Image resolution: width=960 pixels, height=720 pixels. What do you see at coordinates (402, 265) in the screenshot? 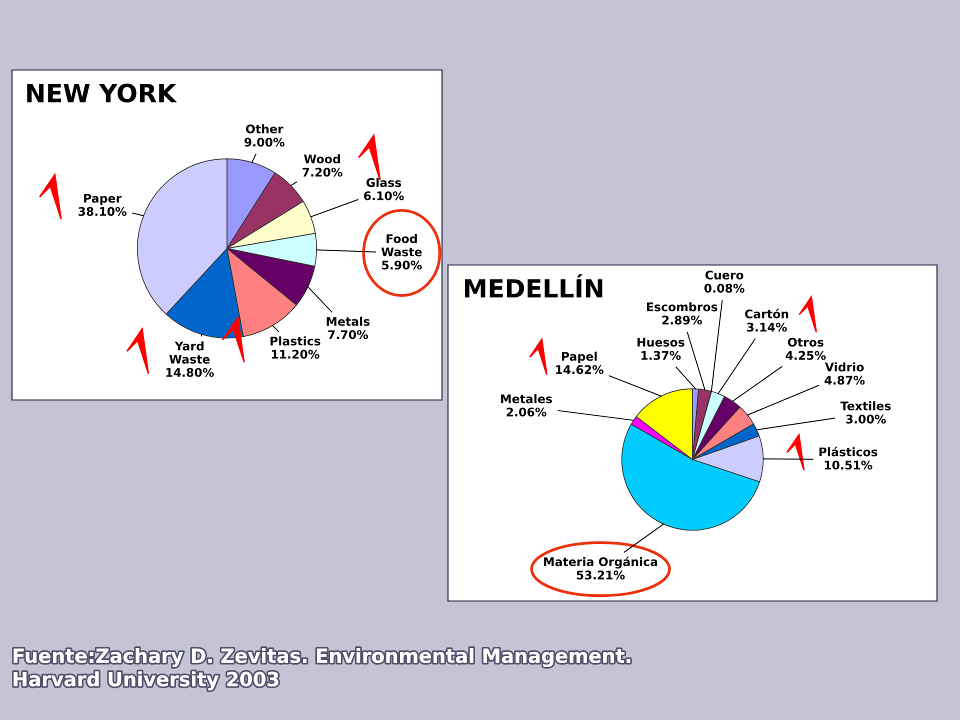
I see `data-label: 5.90%` at bounding box center [402, 265].